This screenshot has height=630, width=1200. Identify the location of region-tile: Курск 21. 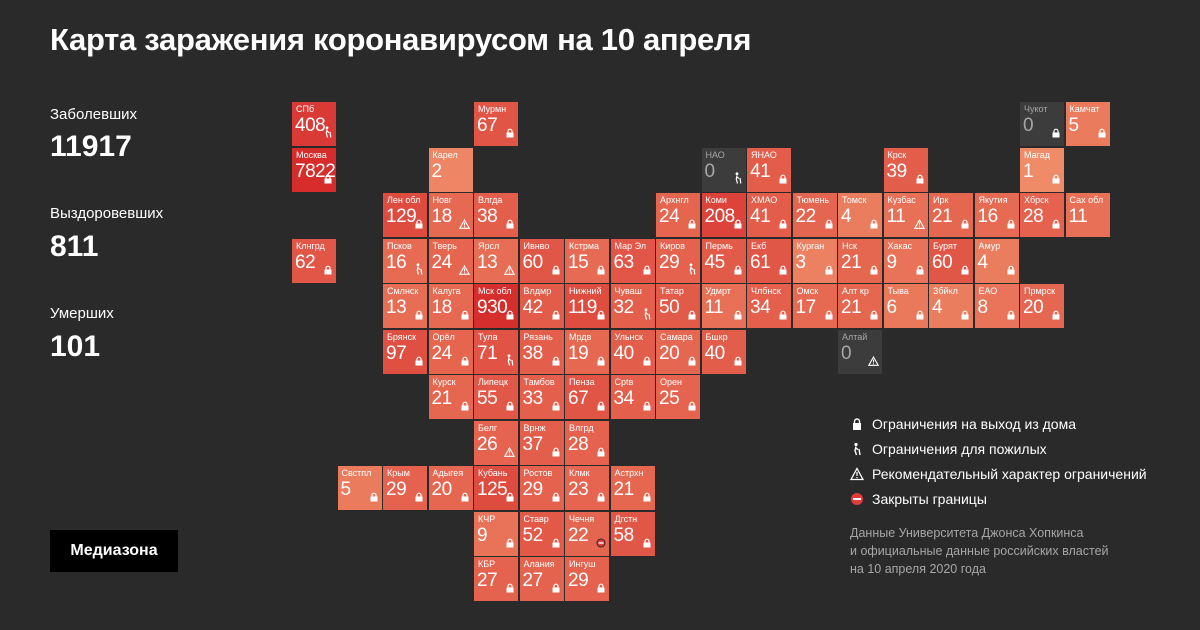
(450, 397).